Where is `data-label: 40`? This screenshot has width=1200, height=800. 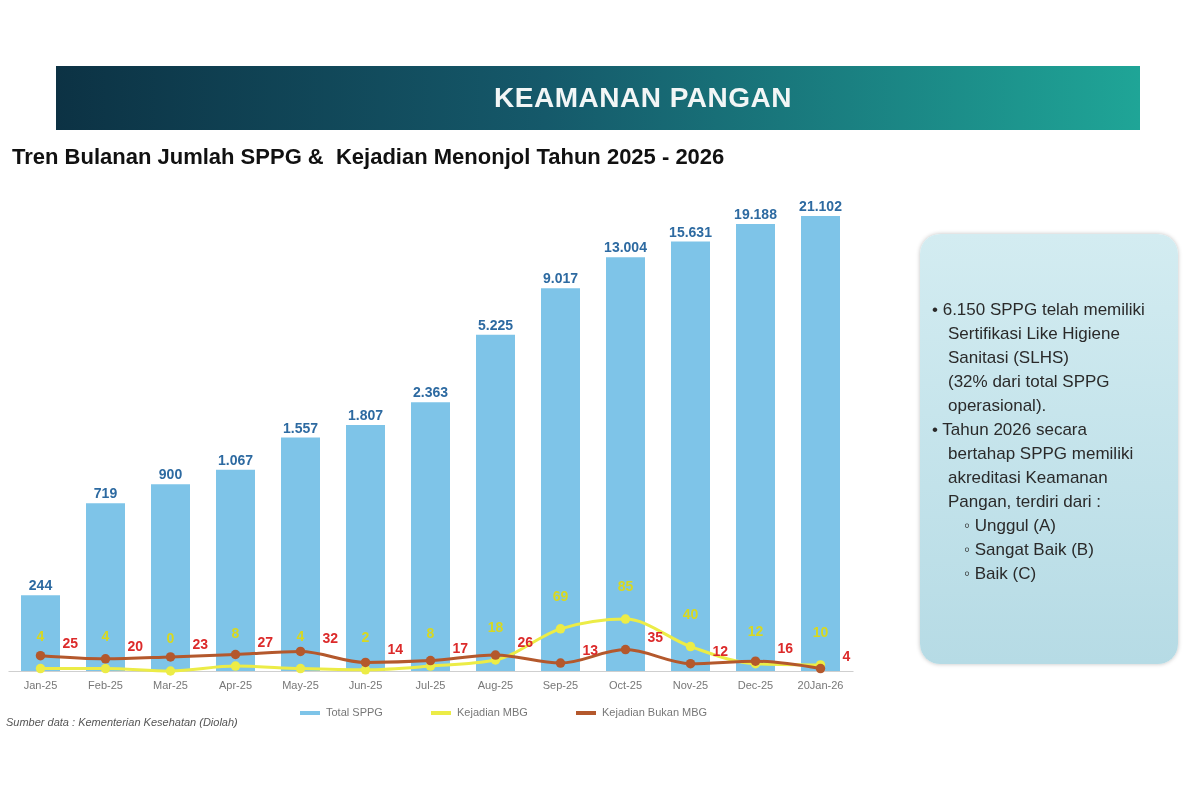 data-label: 40 is located at coordinates (690, 613).